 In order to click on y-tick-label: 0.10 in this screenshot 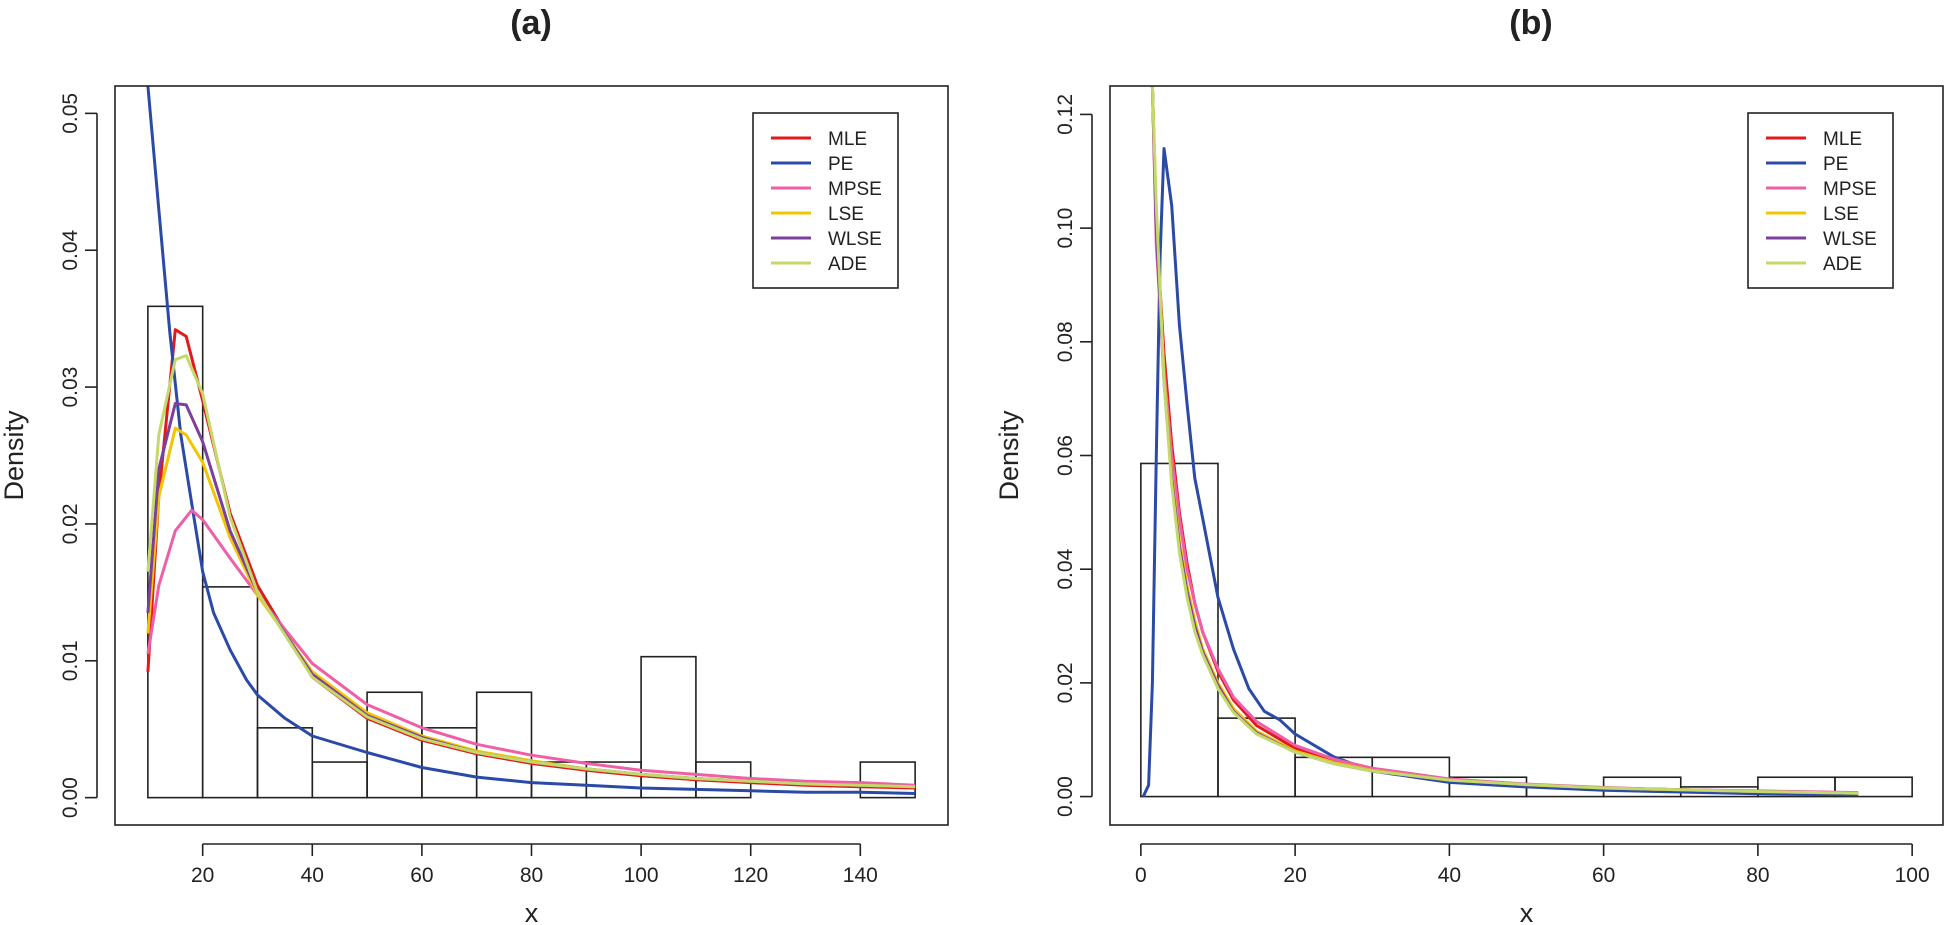, I will do `click(1065, 228)`.